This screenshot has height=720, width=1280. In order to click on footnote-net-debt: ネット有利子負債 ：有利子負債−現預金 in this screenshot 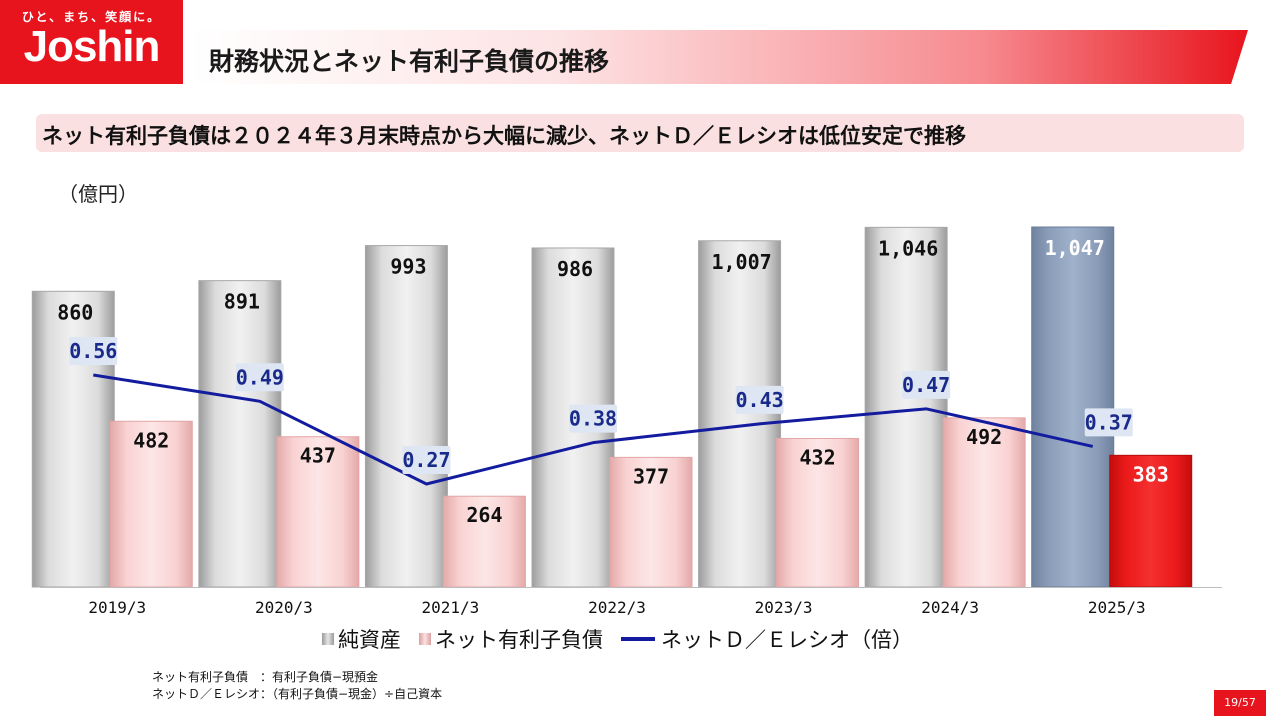, I will do `click(265, 677)`.